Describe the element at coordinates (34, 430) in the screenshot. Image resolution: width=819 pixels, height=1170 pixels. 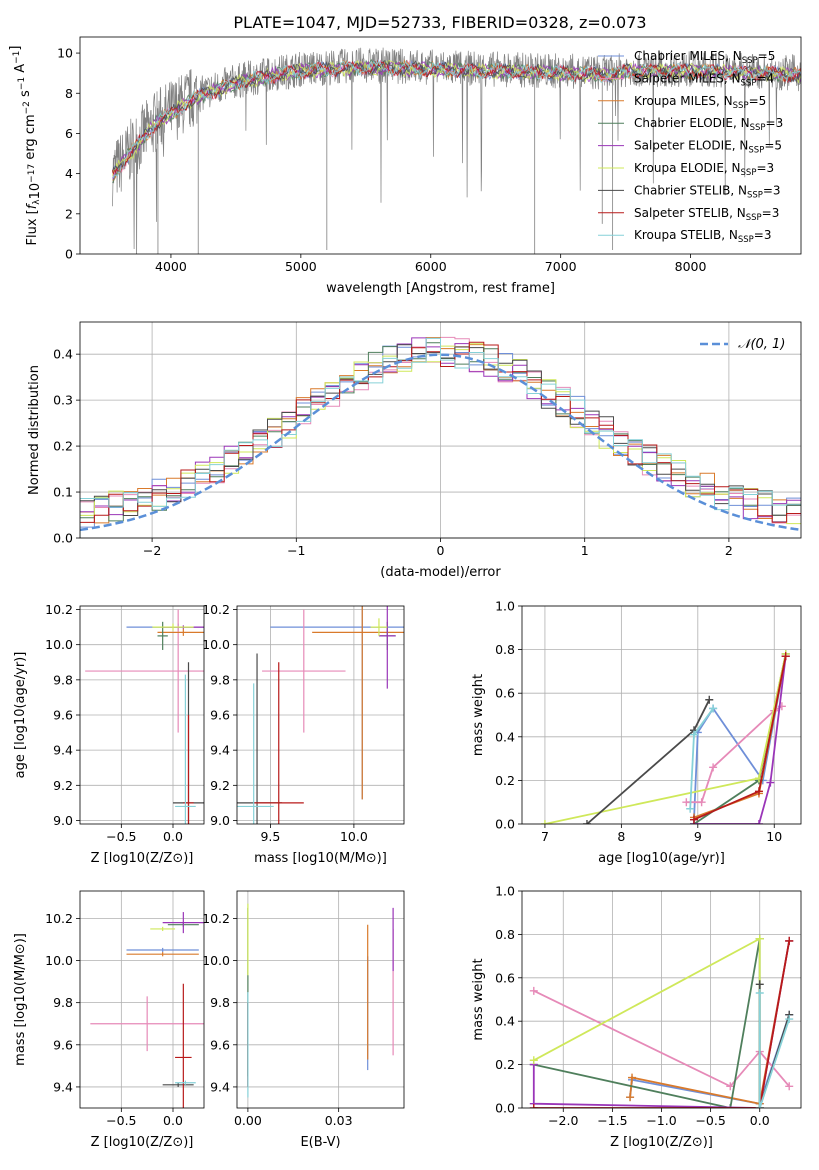
I see `y-axis-label: Normed distribution` at that location.